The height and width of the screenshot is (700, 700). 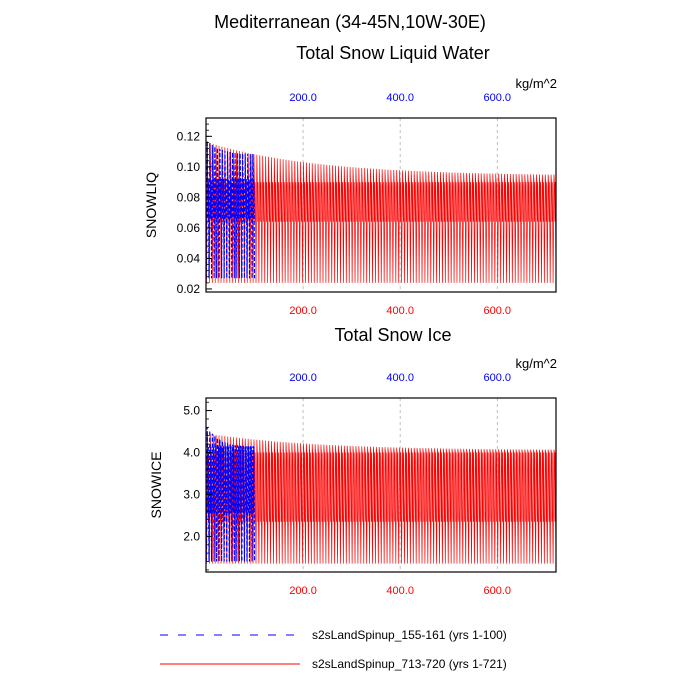 What do you see at coordinates (189, 167) in the screenshot?
I see `y-tick-label: 0.10` at bounding box center [189, 167].